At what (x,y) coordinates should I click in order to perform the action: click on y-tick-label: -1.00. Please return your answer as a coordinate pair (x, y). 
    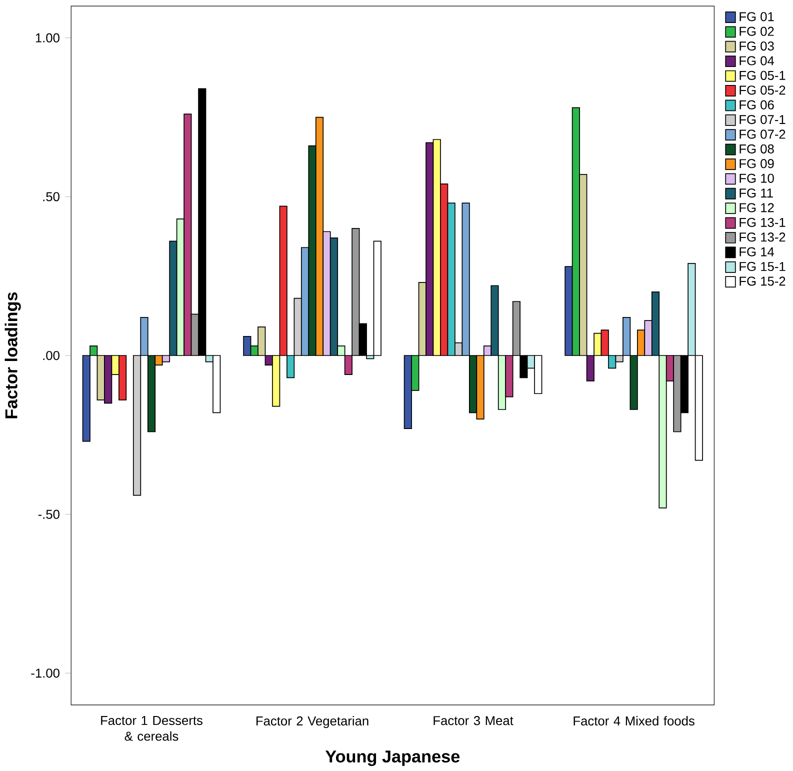
    Looking at the image, I should click on (45, 673).